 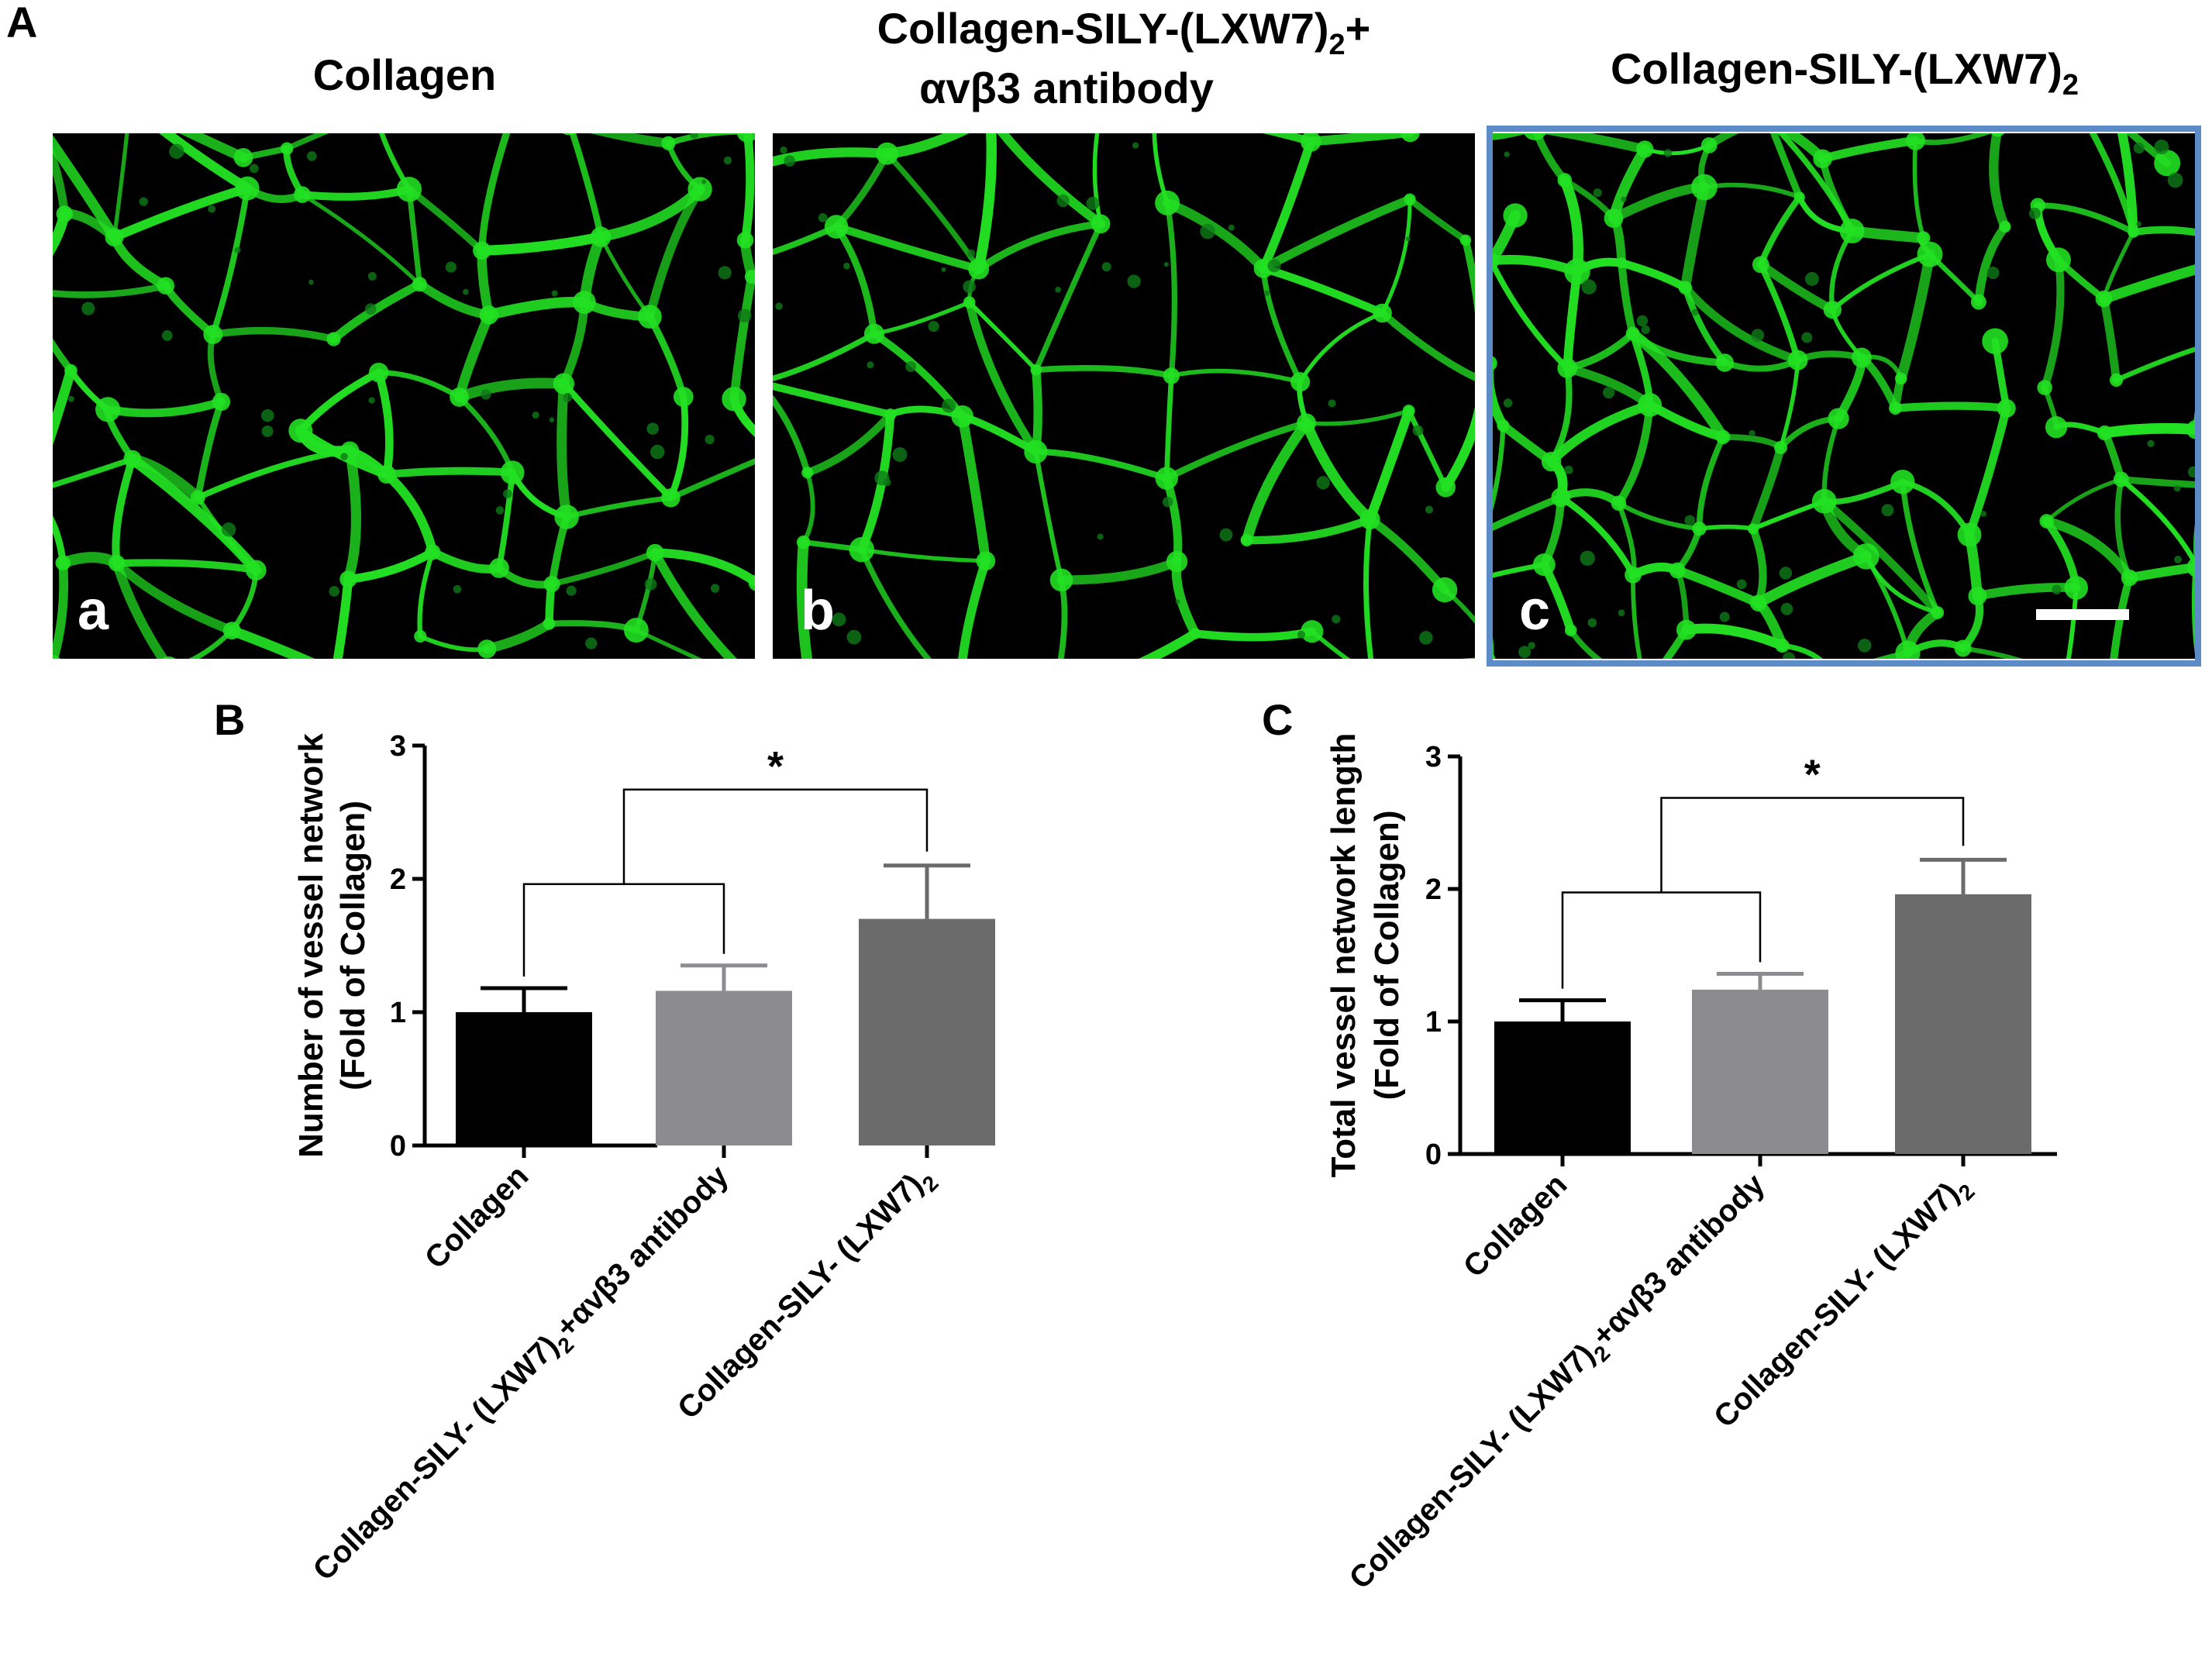 I want to click on image-title-antibody: Collagen-SILY-(LXW7)2+, so click(x=1124, y=32).